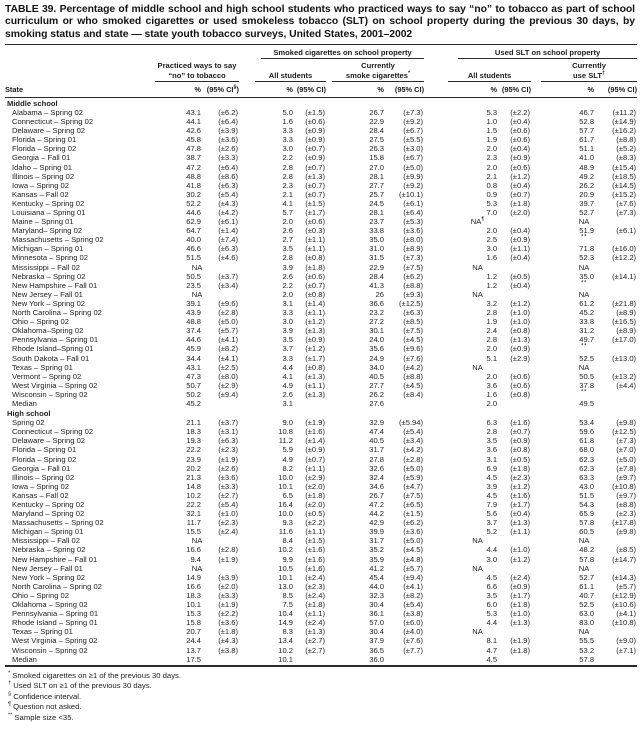  What do you see at coordinates (228, 532) in the screenshot?
I see `ci-value: (±2.4)` at bounding box center [228, 532].